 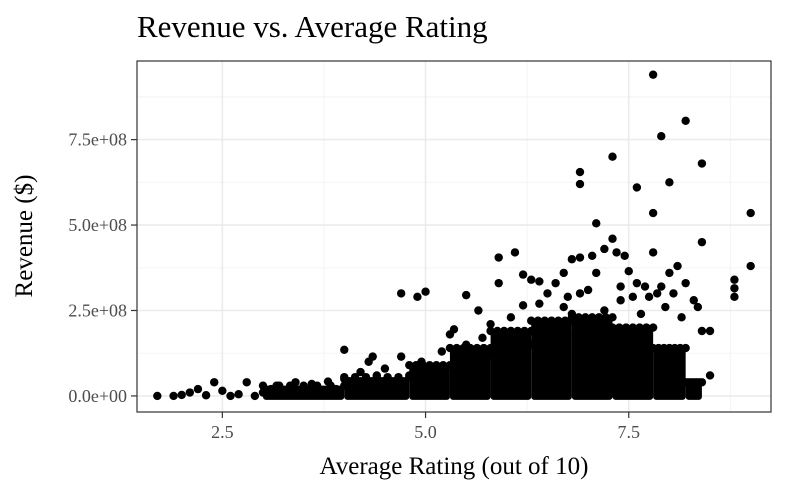 I want to click on x-axis-title: Average Rating (out of 10), so click(x=454, y=466).